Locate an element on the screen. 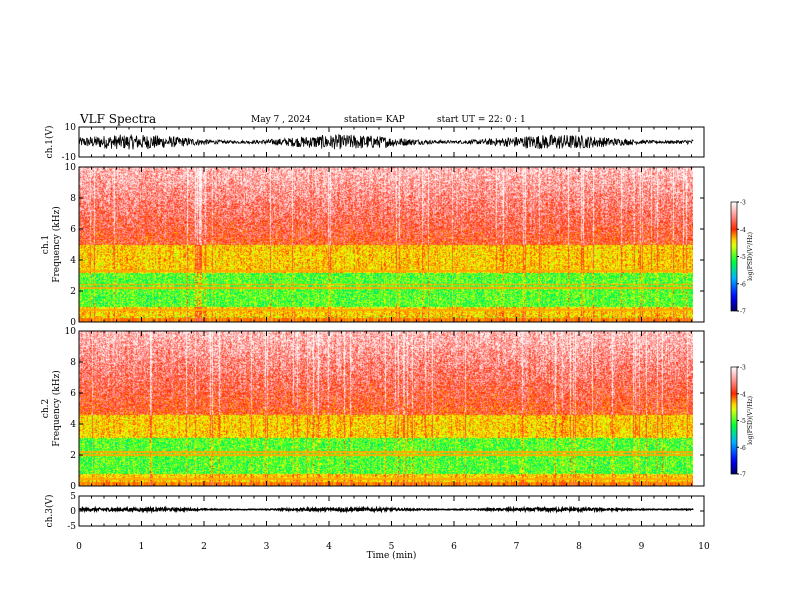  ch1-waveform-ytick-label: 10 is located at coordinates (71, 128).